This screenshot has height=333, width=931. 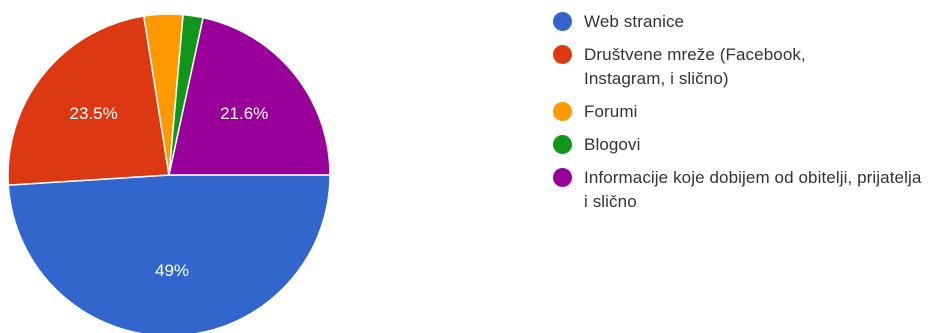 I want to click on legend-item-forumi: Forumi, so click(x=738, y=112).